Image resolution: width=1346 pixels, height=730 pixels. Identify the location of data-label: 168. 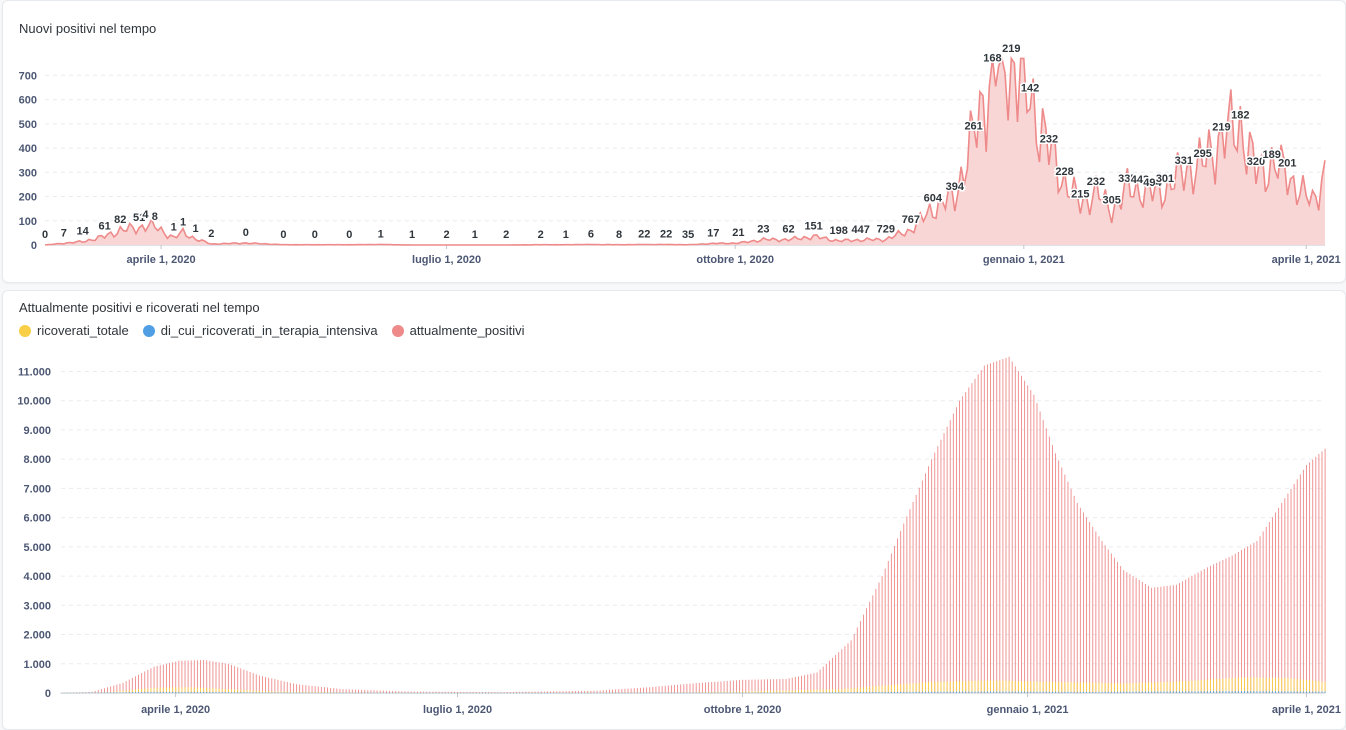
(992, 58).